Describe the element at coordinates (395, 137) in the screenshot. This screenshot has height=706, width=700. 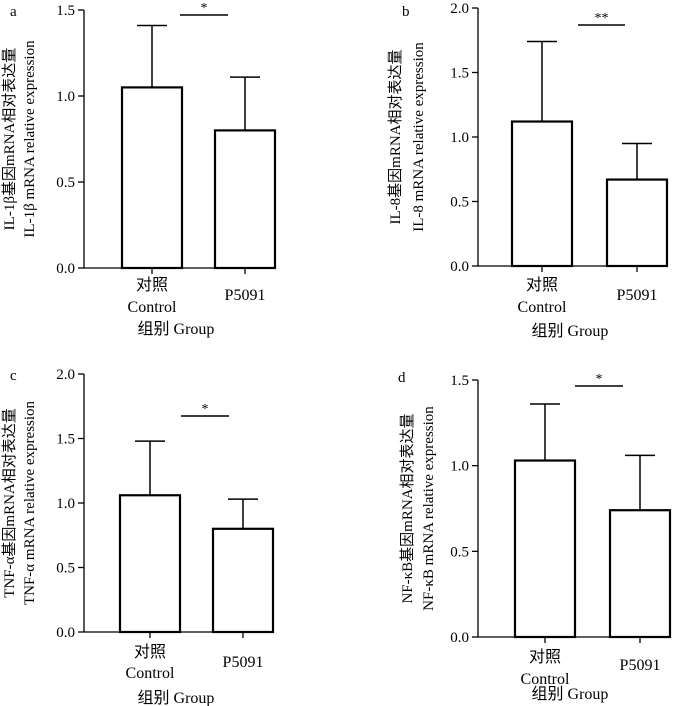
I see `y-axis-label: IL-8基因mRNA相对表达量` at that location.